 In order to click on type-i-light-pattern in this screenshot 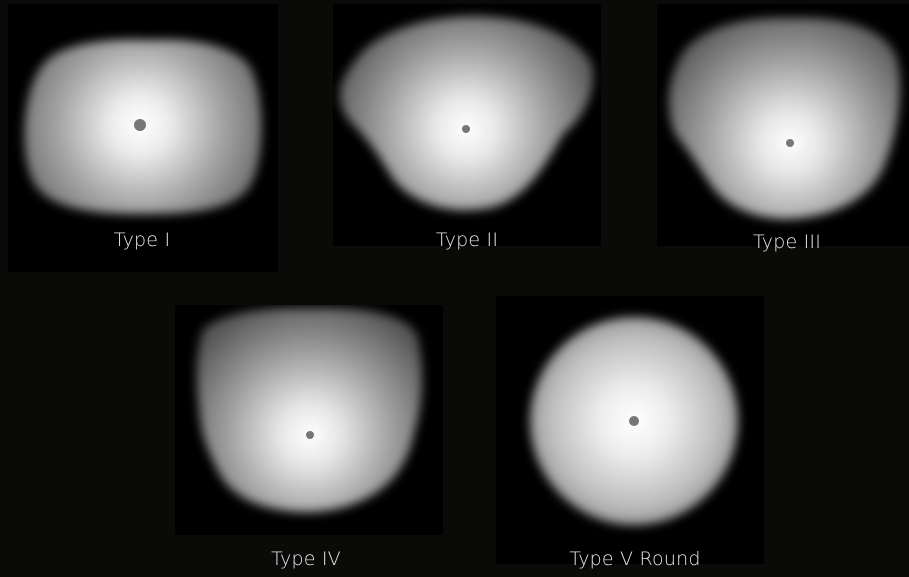, I will do `click(143, 126)`.